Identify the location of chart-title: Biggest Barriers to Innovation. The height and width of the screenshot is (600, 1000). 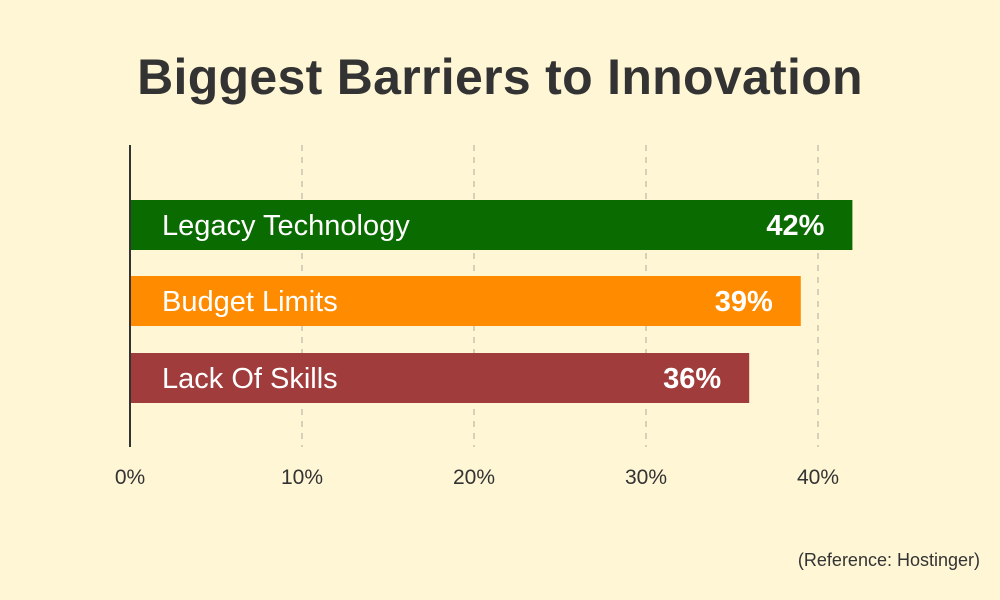
(500, 77).